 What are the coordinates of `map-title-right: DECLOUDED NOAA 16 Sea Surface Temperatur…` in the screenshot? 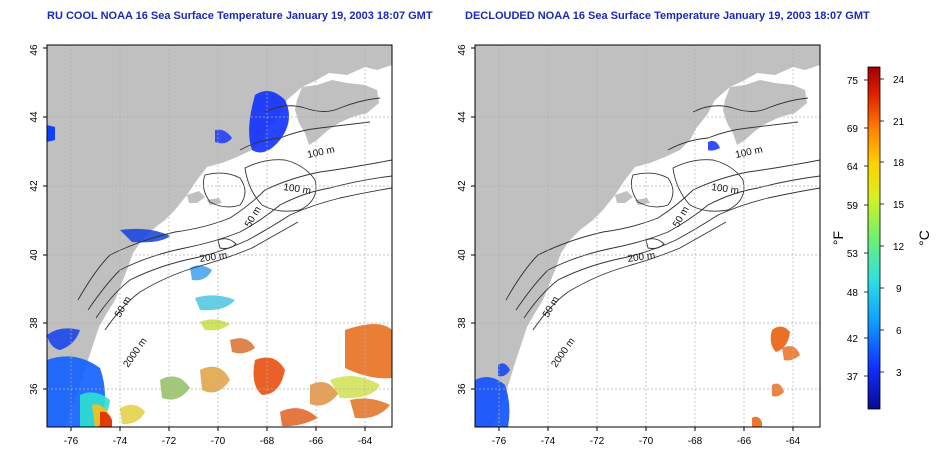 It's located at (667, 16).